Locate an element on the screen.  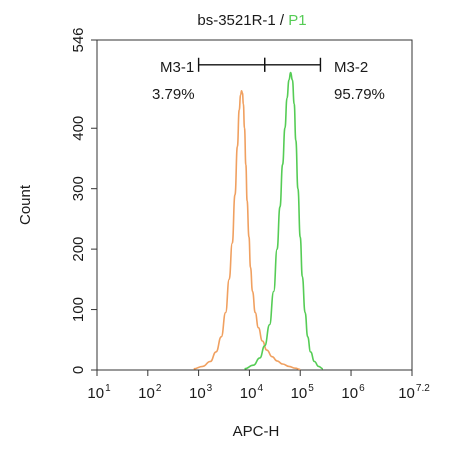
y-tick-label: 100 is located at coordinates (78, 309).